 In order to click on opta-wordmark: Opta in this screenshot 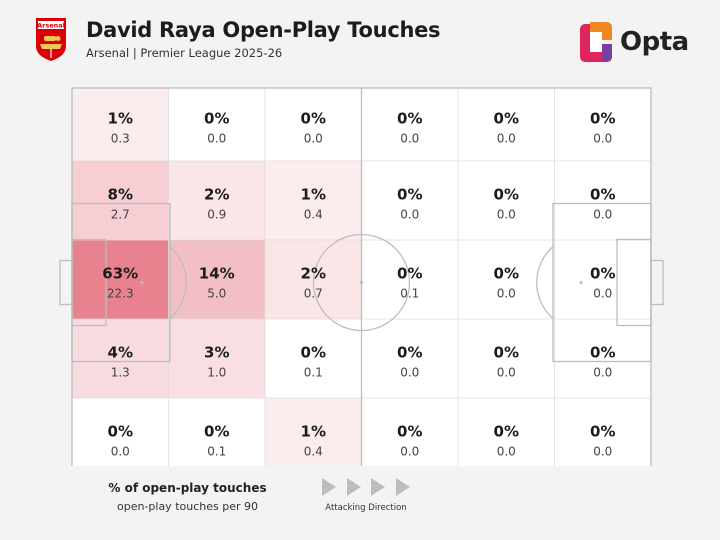, I will do `click(654, 42)`.